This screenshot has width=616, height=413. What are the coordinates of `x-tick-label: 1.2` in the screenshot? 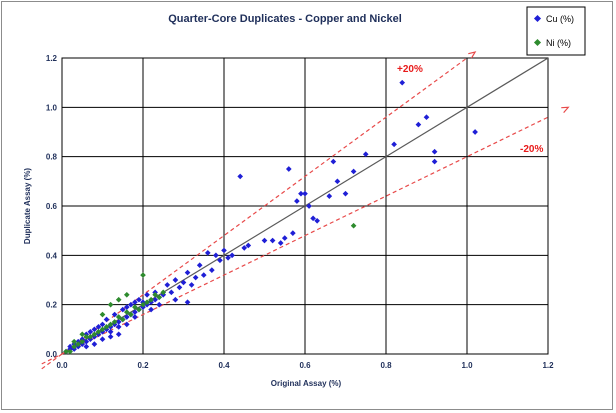 It's located at (548, 365).